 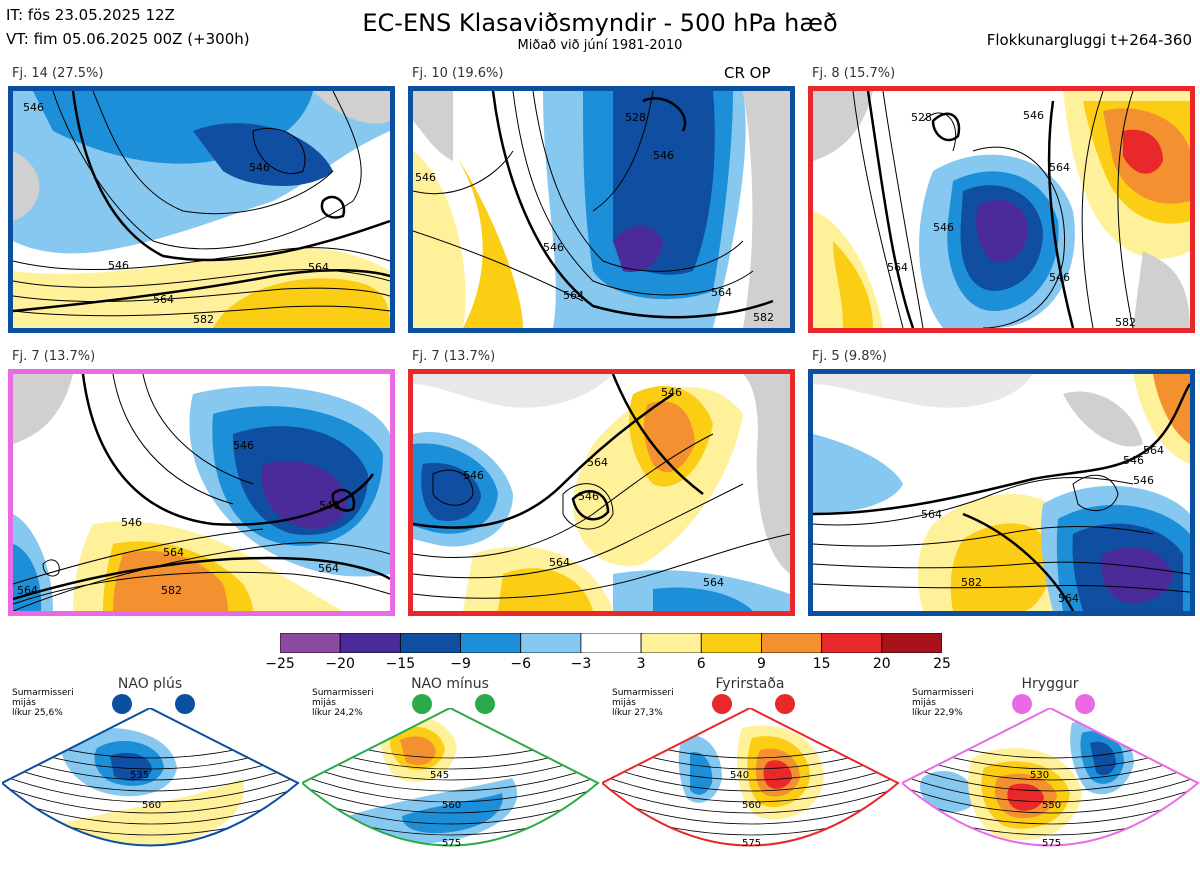 What do you see at coordinates (1051, 805) in the screenshot?
I see `regime-contour-label: 550` at bounding box center [1051, 805].